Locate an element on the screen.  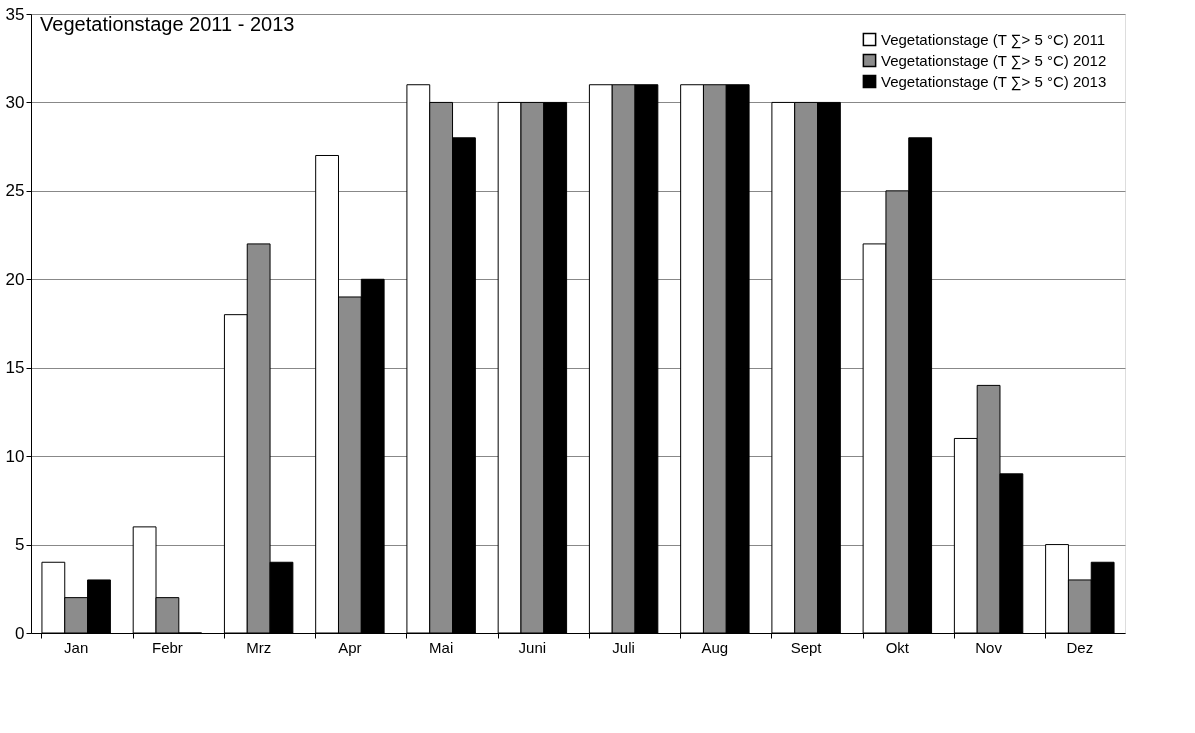
x-tick-label: Mai is located at coordinates (441, 647).